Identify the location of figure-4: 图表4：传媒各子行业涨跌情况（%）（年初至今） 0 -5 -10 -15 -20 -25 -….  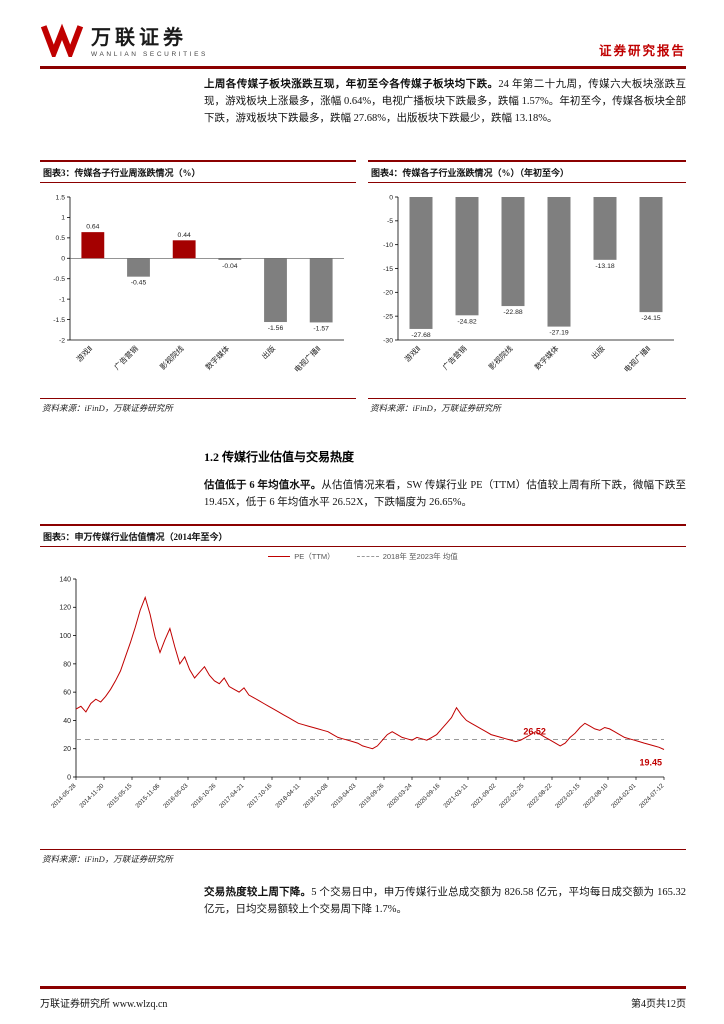
(527, 287).